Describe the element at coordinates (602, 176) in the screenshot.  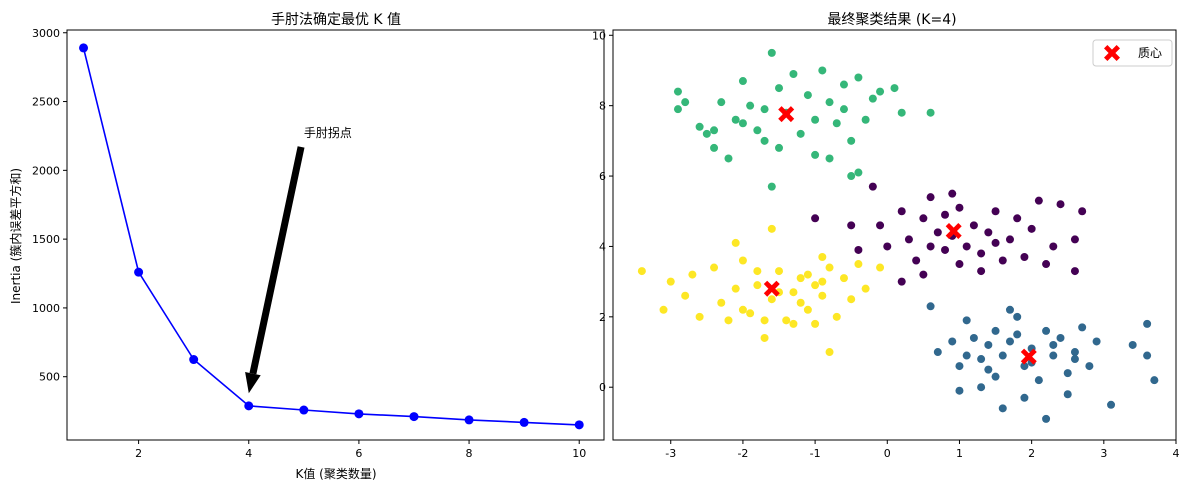
I see `y-tick-label: 6` at that location.